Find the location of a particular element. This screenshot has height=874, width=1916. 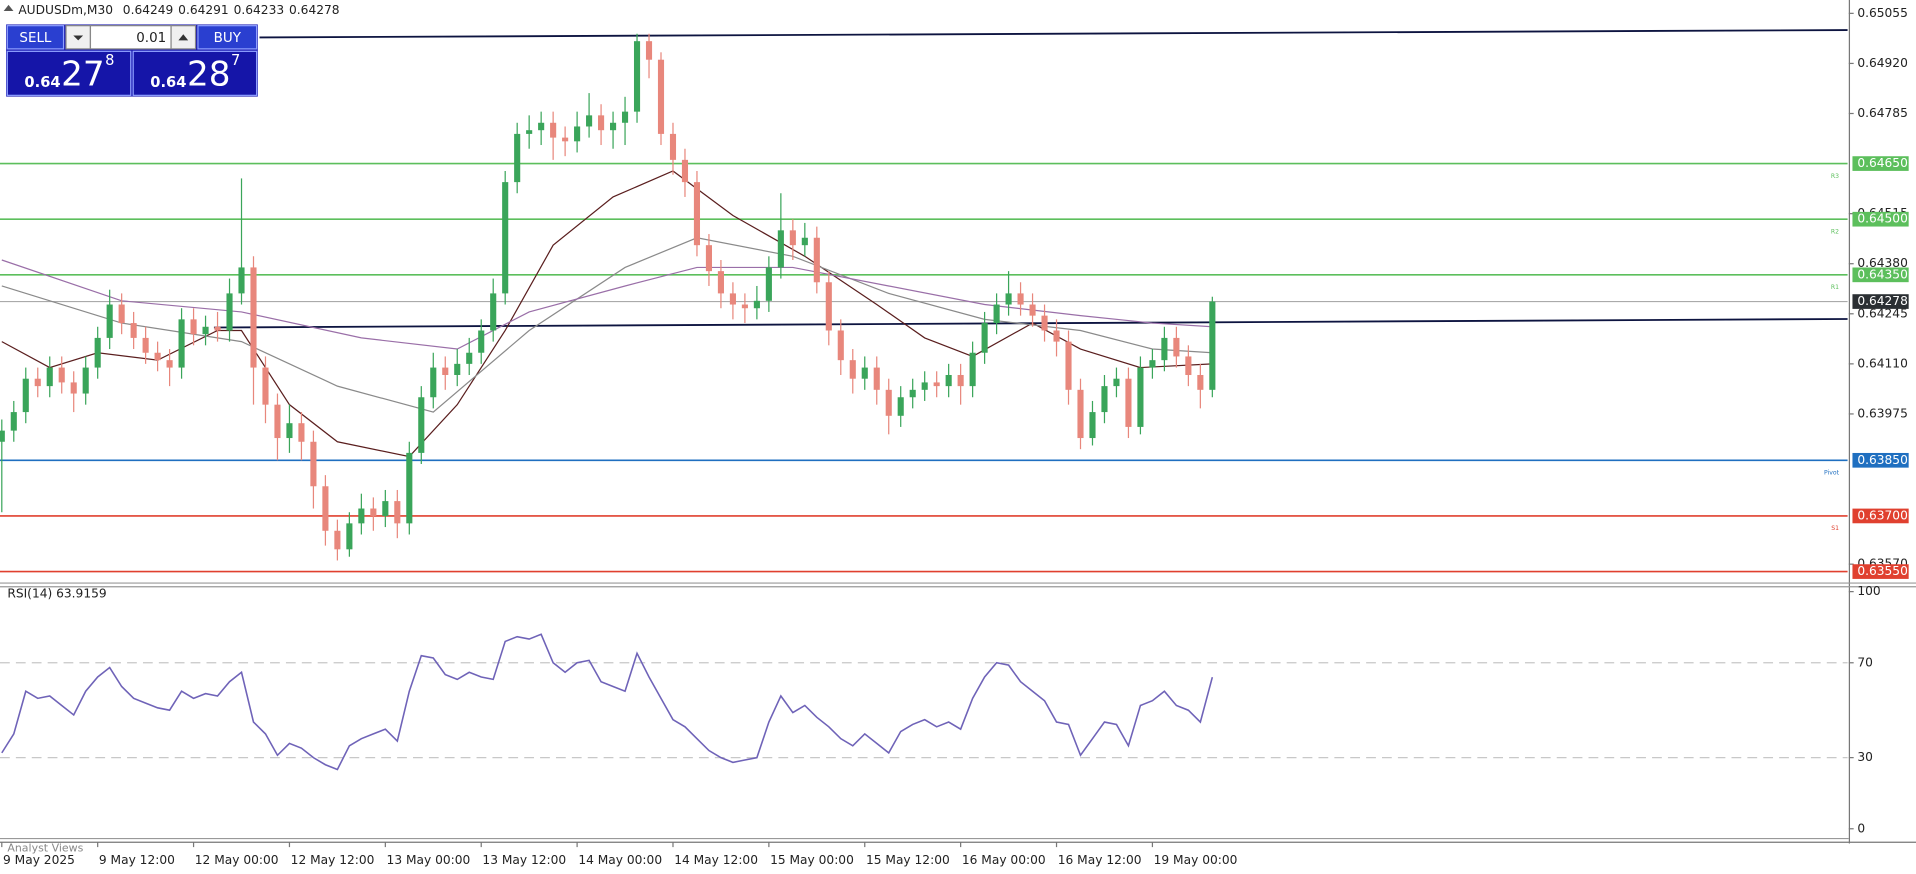

buy-button is located at coordinates (227, 37).